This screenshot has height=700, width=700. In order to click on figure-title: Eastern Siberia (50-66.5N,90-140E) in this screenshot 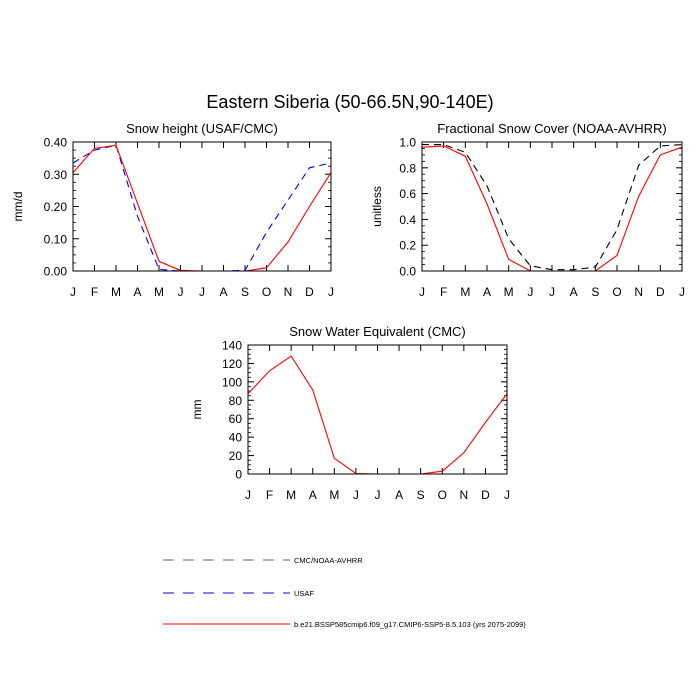, I will do `click(349, 102)`.